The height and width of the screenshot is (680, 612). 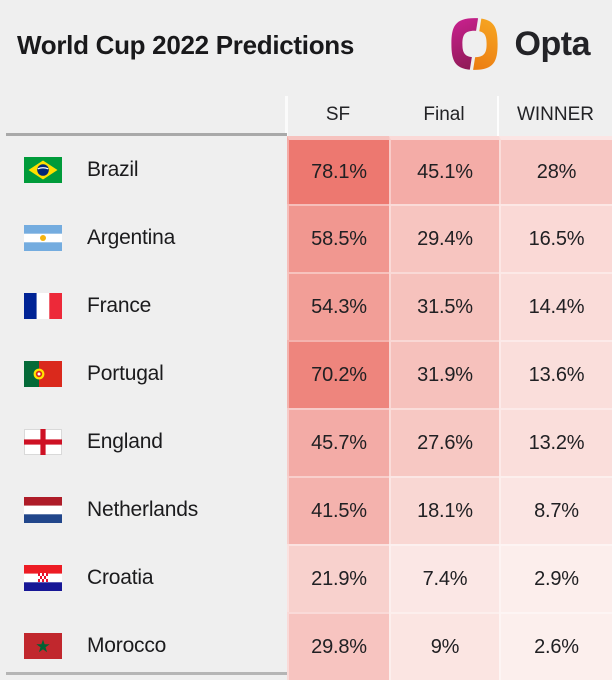 What do you see at coordinates (444, 238) in the screenshot?
I see `final-probability-cell: 29.4%` at bounding box center [444, 238].